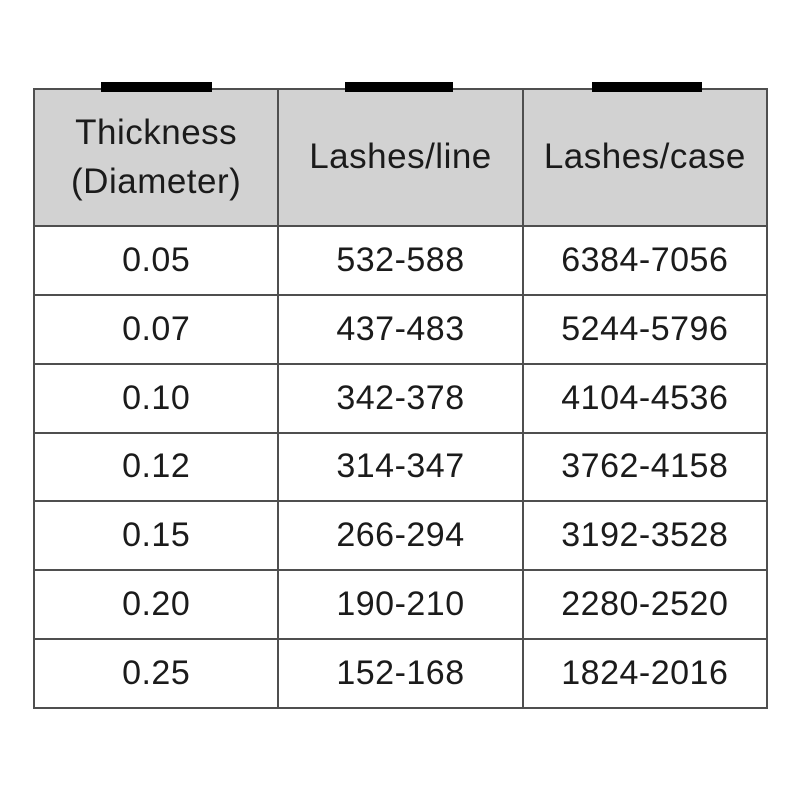 This screenshot has height=800, width=800. I want to click on table-cell-lashes-case: 3192-3528, so click(645, 536).